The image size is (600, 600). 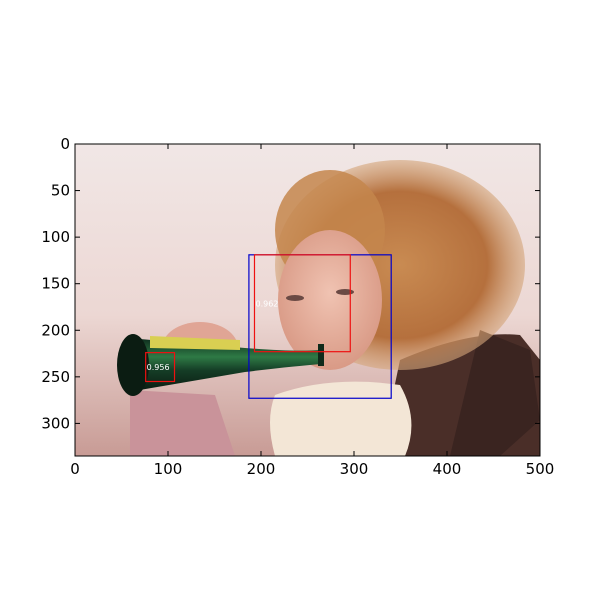 I want to click on x-tick-label: 100, so click(x=168, y=469).